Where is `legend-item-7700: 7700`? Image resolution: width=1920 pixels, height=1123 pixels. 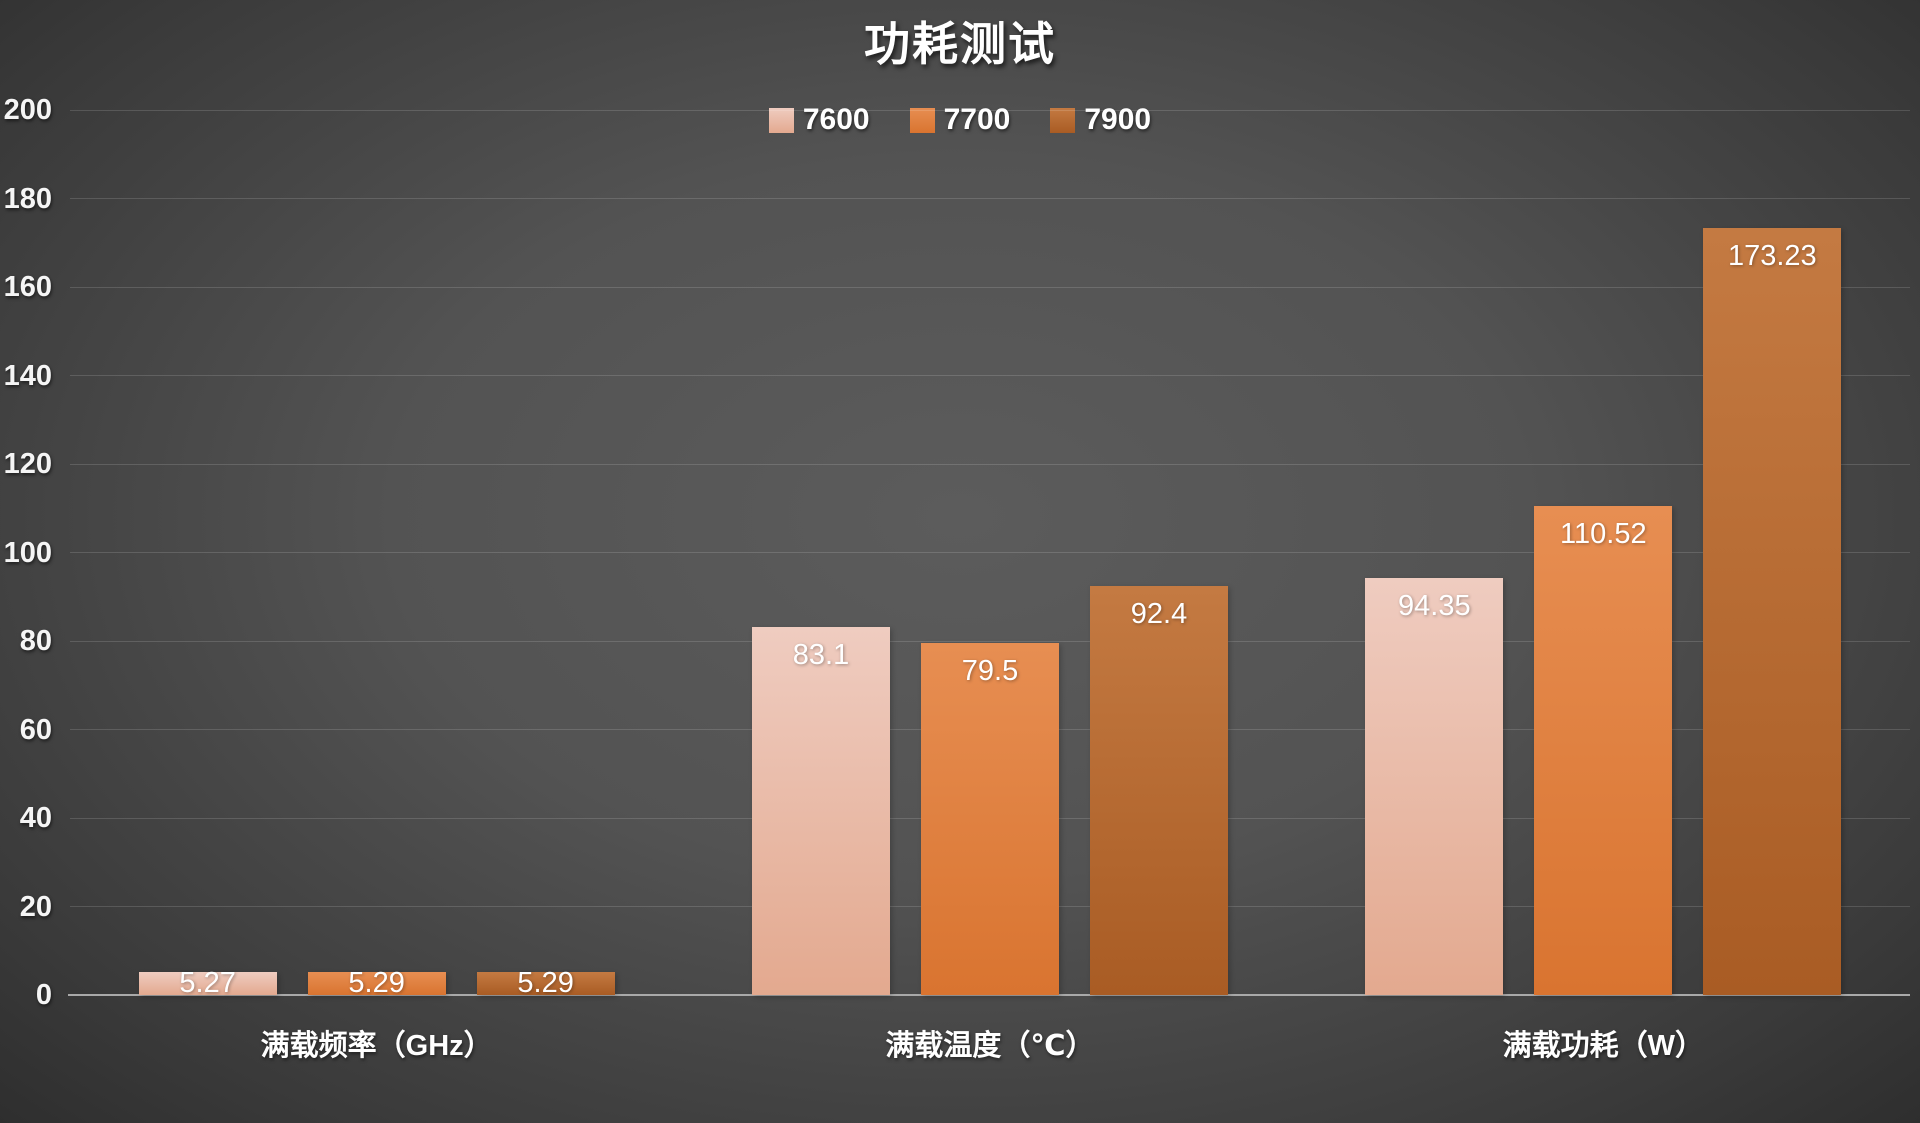 legend-item-7700: 7700 is located at coordinates (960, 120).